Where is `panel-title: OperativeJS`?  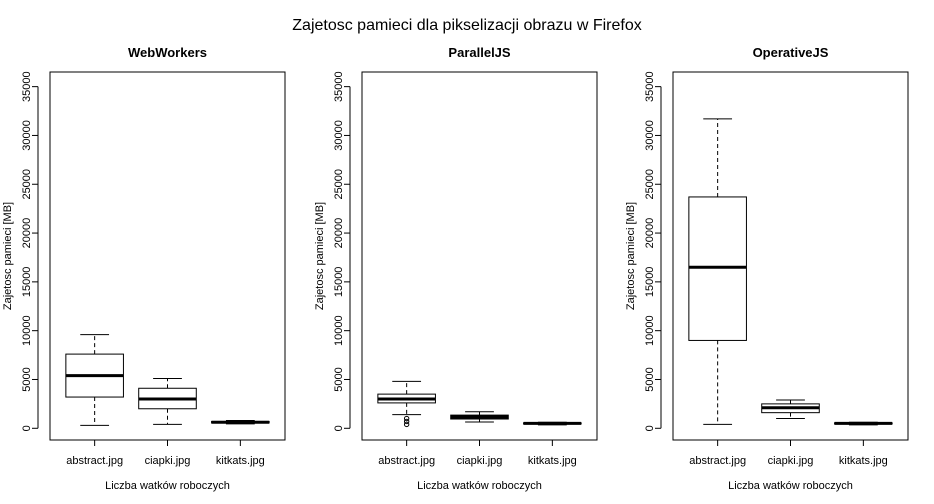 panel-title: OperativeJS is located at coordinates (791, 52).